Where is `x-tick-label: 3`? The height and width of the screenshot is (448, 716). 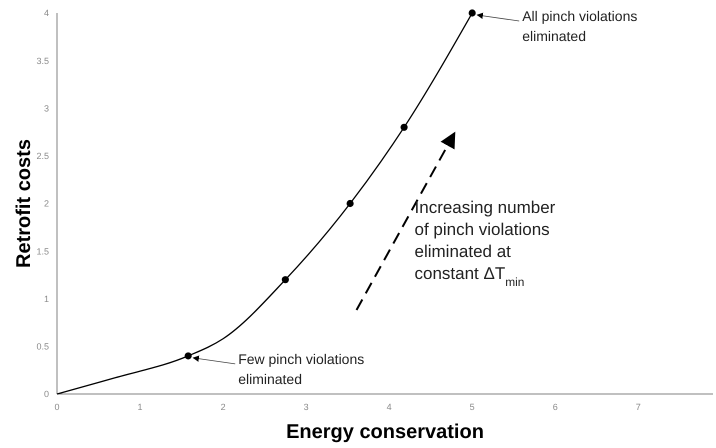
x-tick-label: 3 is located at coordinates (306, 407).